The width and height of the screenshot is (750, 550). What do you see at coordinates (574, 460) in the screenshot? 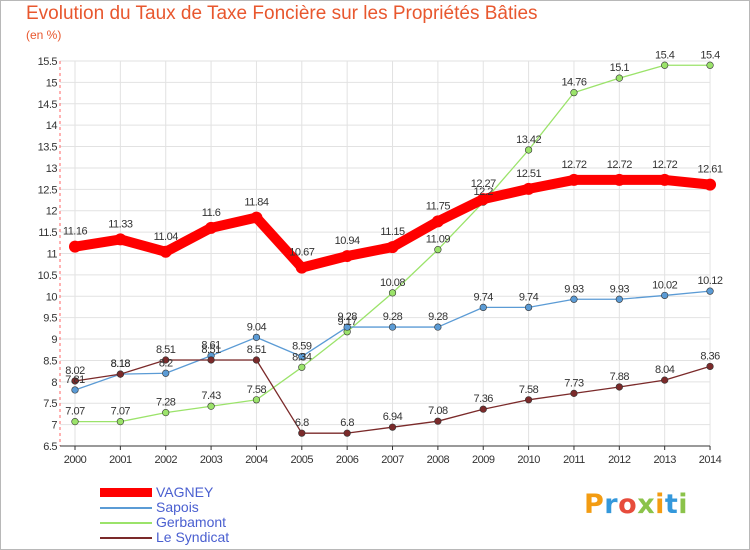
I see `x-tick-label: 2011` at bounding box center [574, 460].